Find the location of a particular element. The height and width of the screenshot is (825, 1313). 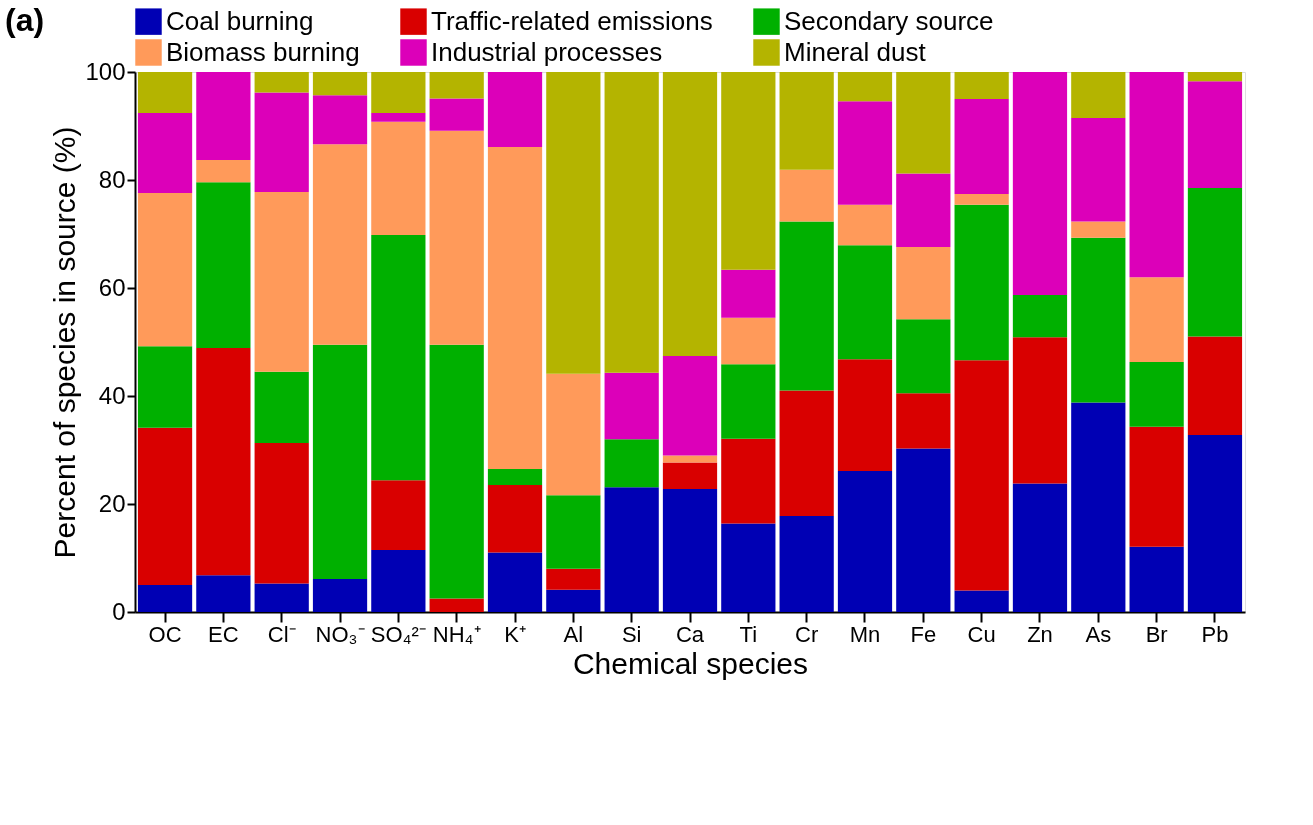

x-tick-label: NH₄⁺ is located at coordinates (456, 634).